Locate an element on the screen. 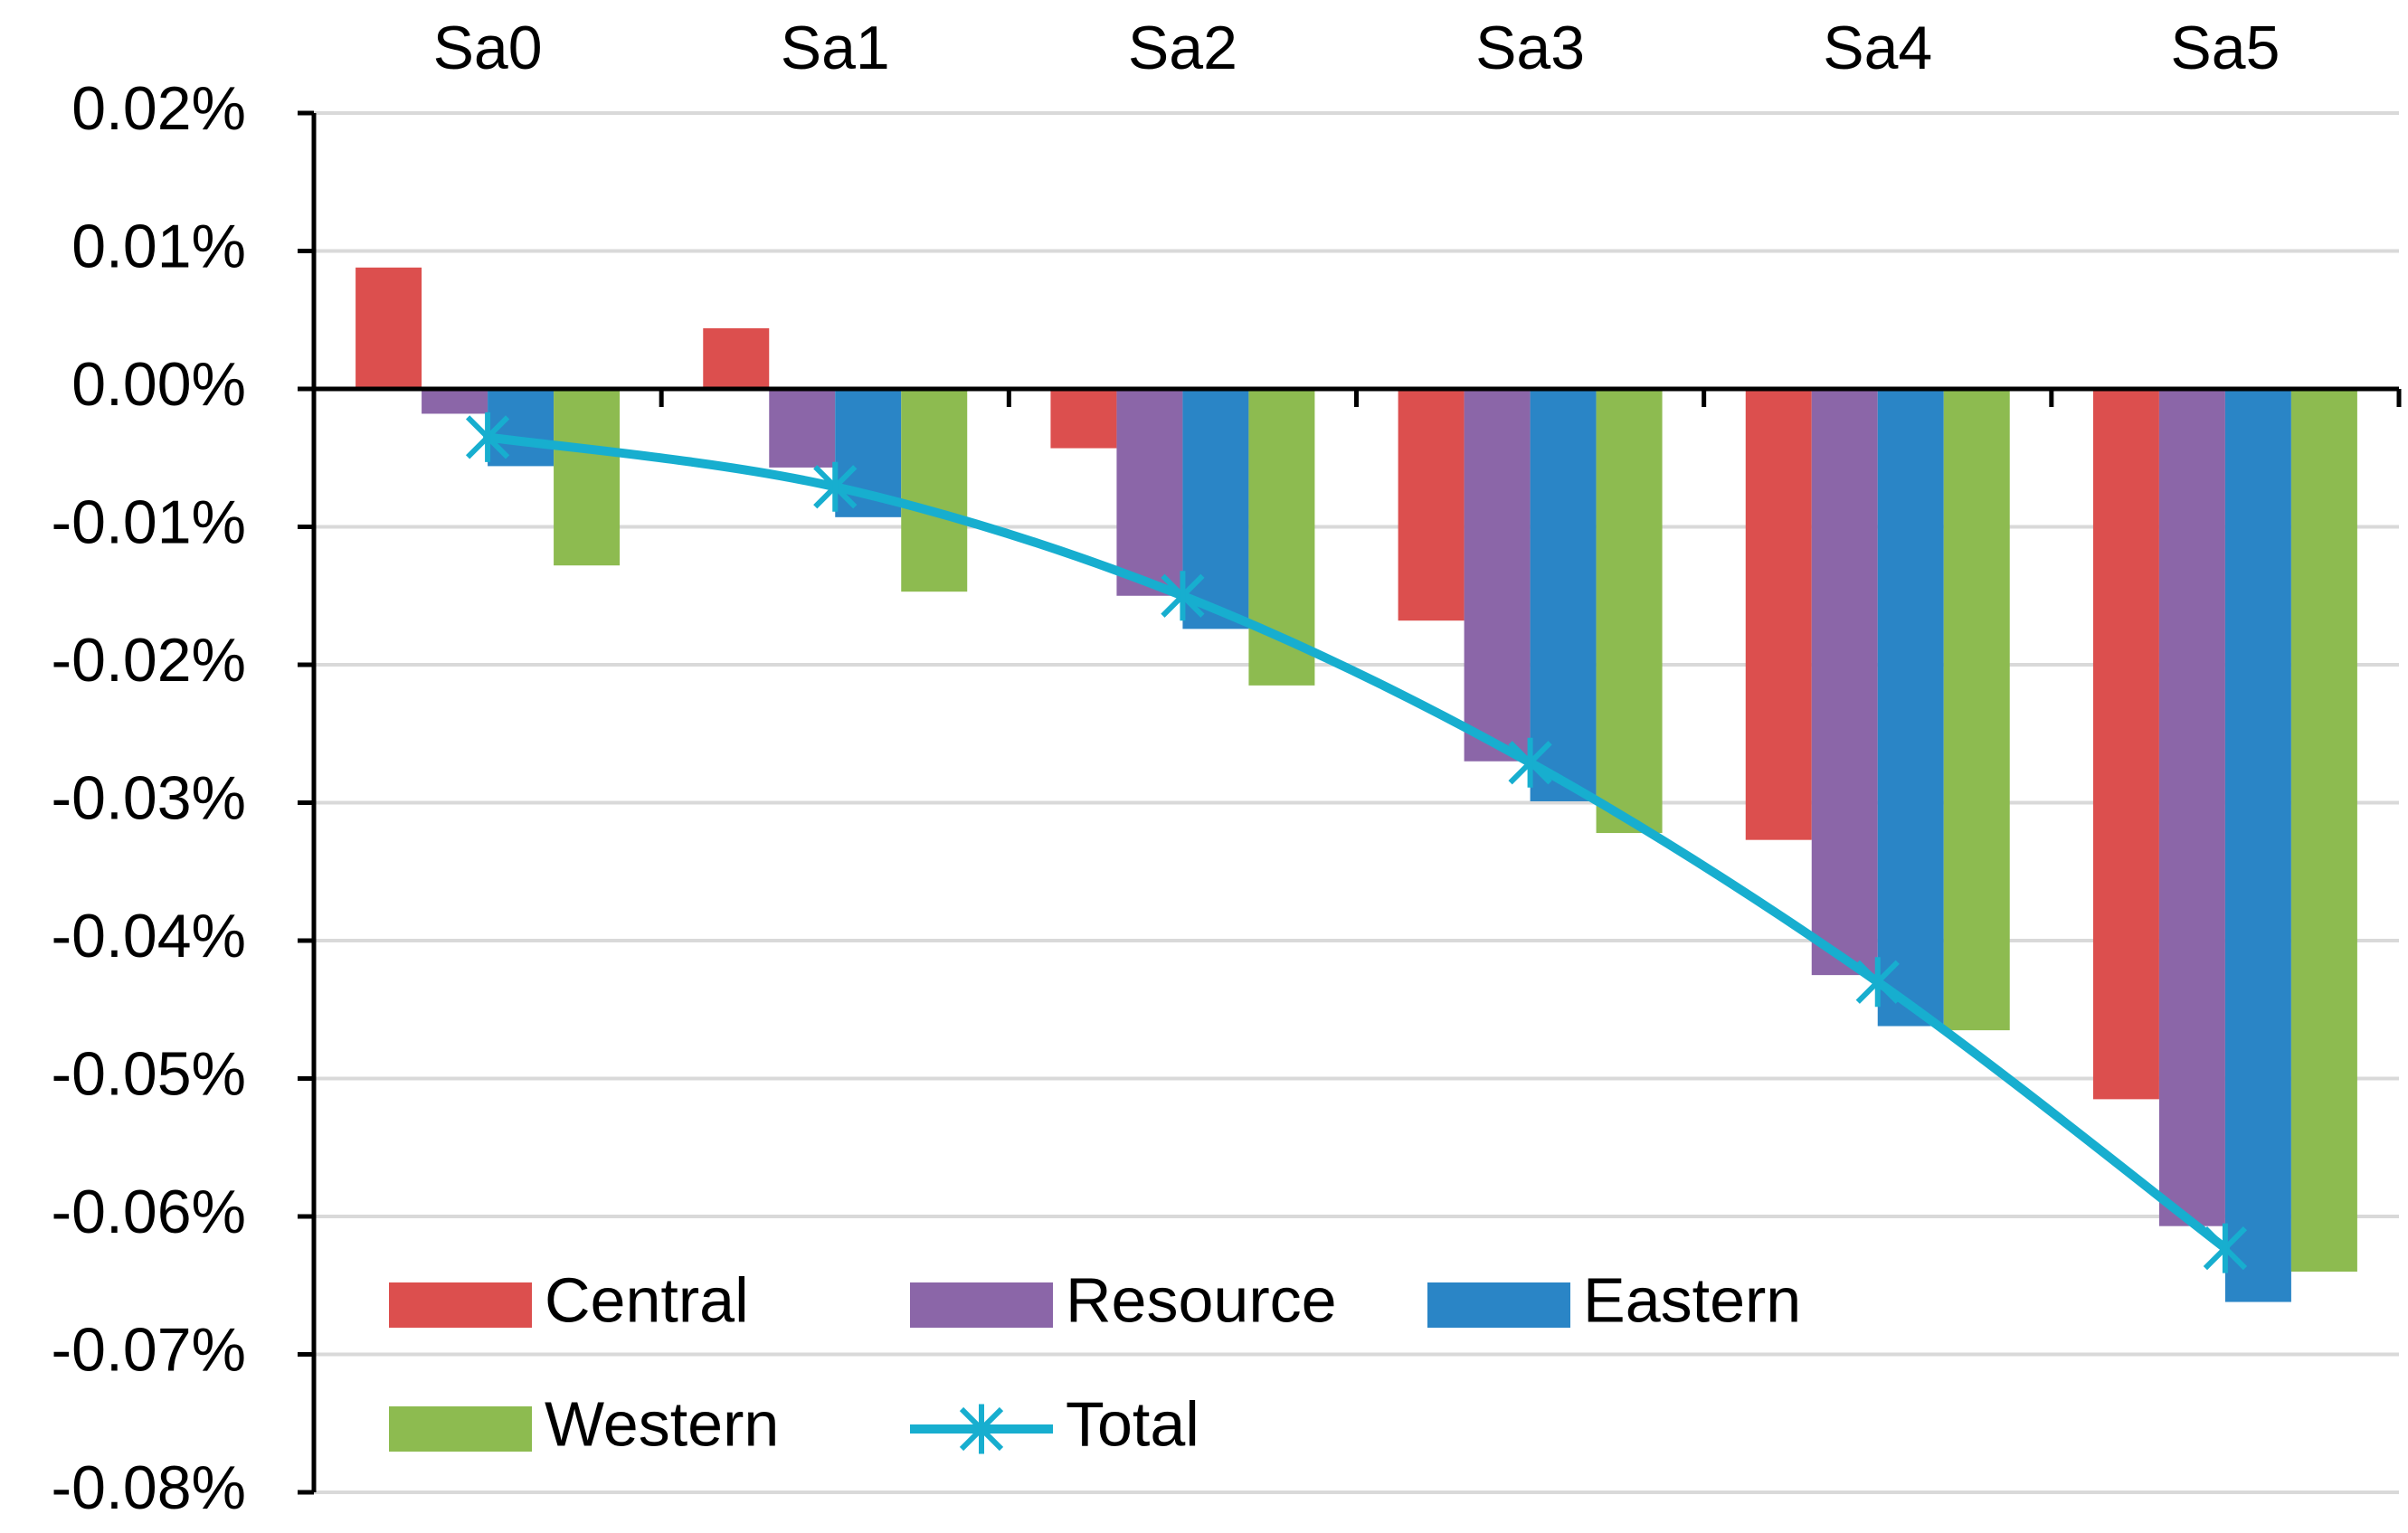 This screenshot has height=1533, width=2408. legend-label-total: Total is located at coordinates (1132, 1424).